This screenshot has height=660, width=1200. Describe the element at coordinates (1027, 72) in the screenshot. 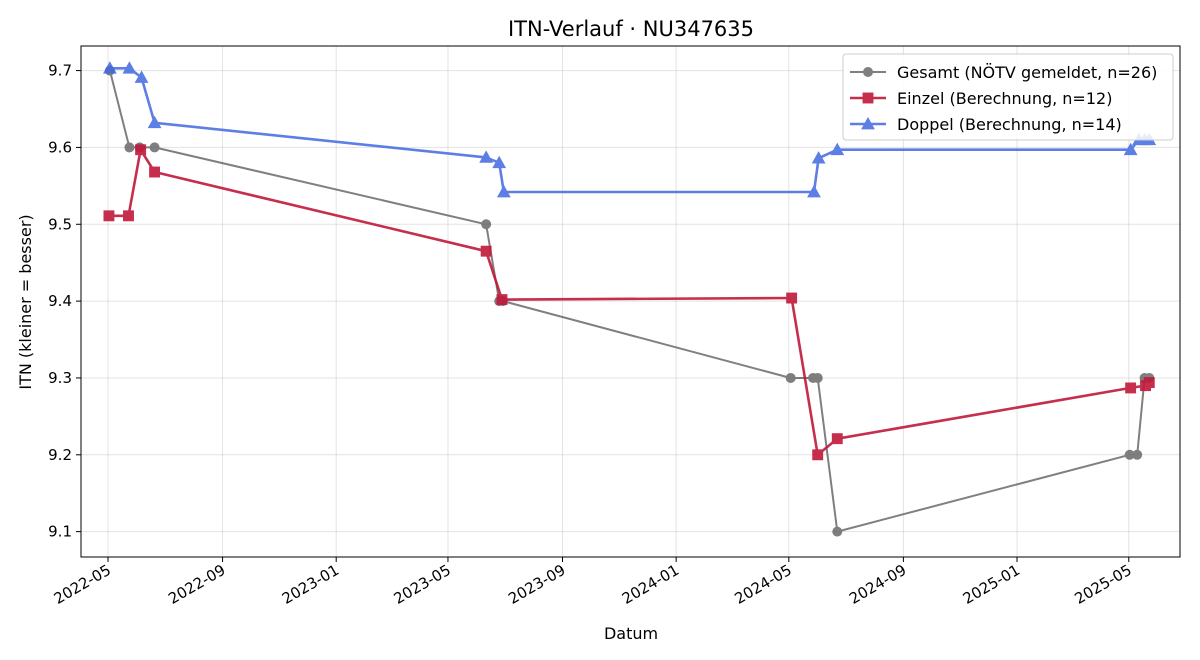

I see `legend-label: Gesamt (NÖTV gemeldet, n=26)` at that location.